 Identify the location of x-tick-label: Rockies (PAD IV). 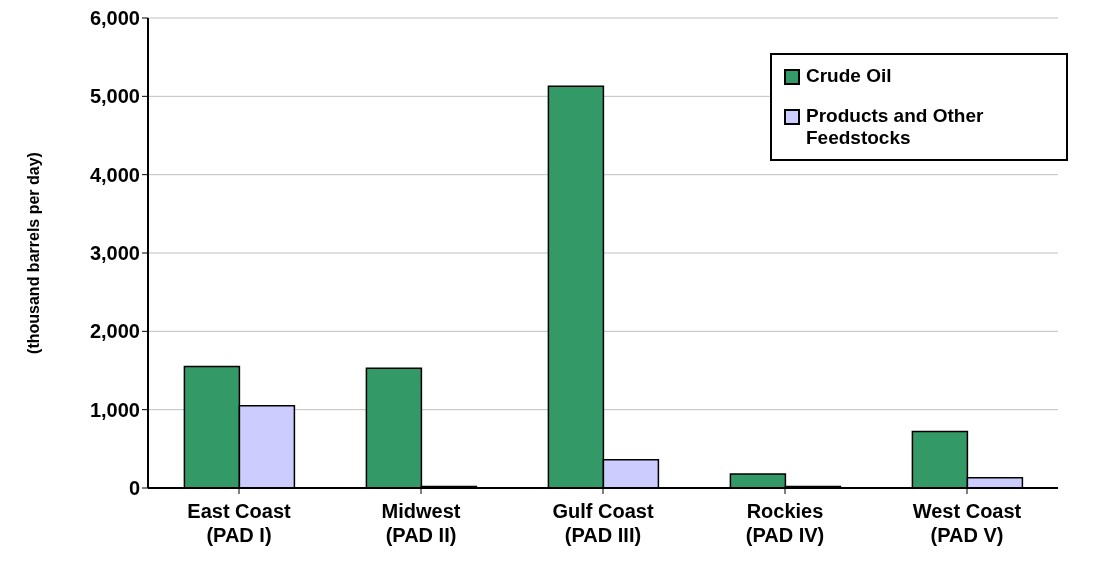
(785, 523).